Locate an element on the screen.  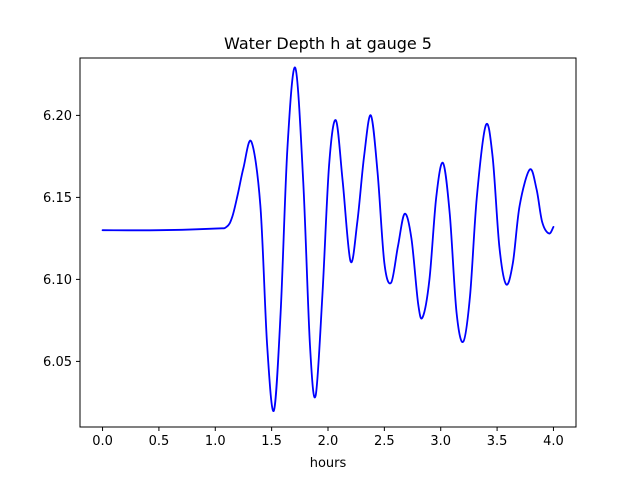
y-tick-label: 6.05 is located at coordinates (57, 362).